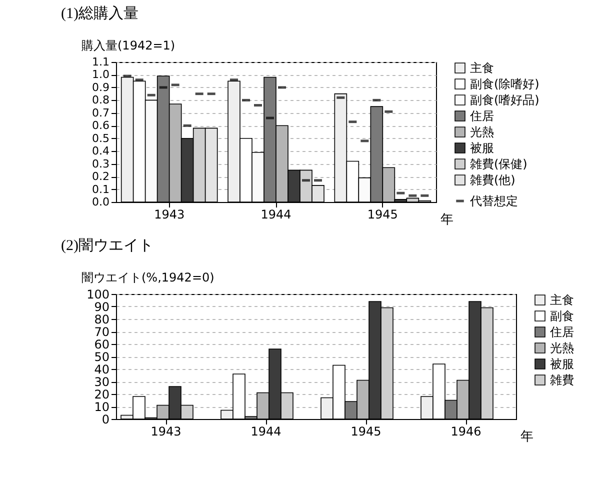 This screenshot has height=491, width=608. What do you see at coordinates (101, 177) in the screenshot?
I see `y-tick-label: 0.2` at bounding box center [101, 177].